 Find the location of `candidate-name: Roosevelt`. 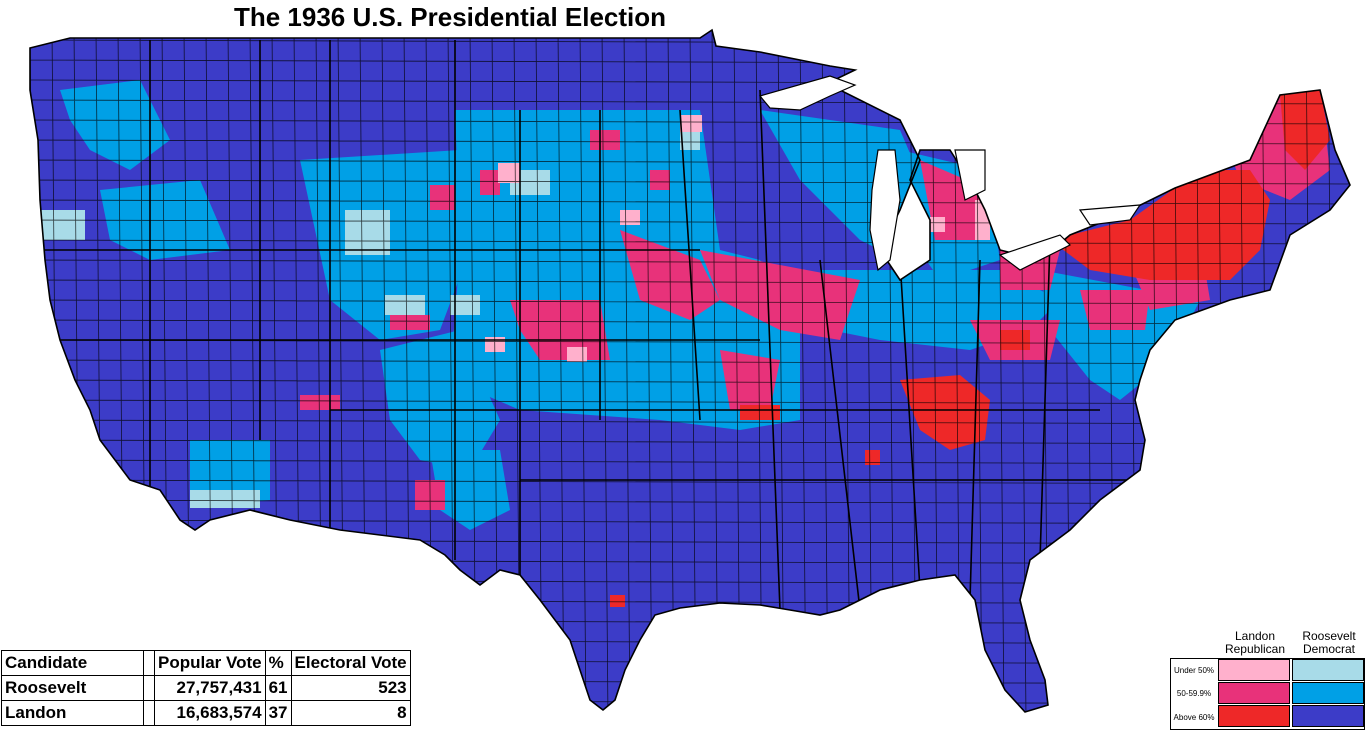

candidate-name: Roosevelt is located at coordinates (72, 688).